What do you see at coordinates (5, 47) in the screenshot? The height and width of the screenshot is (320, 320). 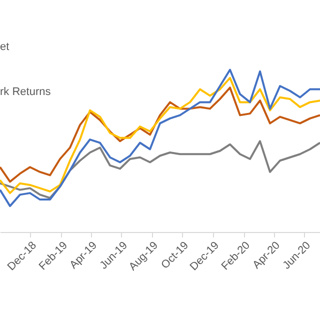 I see `text: et` at bounding box center [5, 47].